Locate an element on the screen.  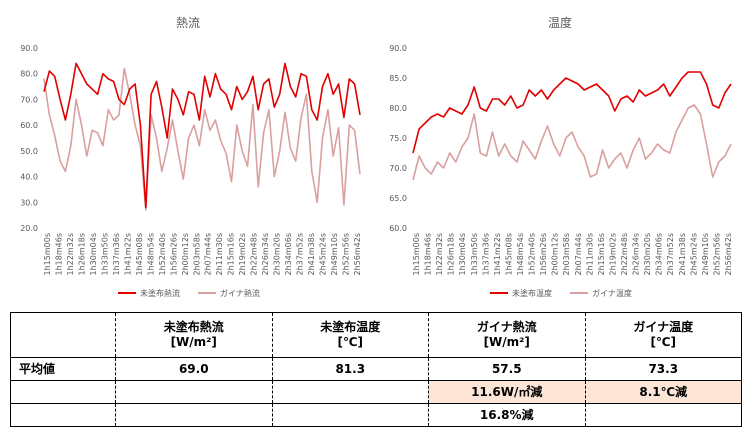
y-tick-label: 50.0 is located at coordinates (29, 151).